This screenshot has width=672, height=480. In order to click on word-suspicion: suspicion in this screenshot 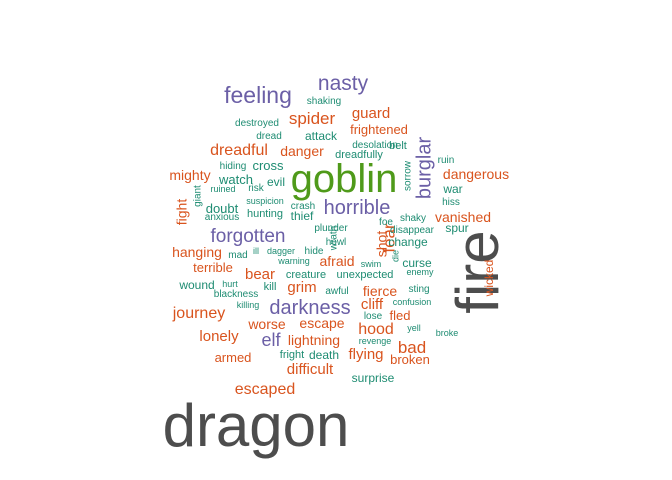, I will do `click(265, 201)`.